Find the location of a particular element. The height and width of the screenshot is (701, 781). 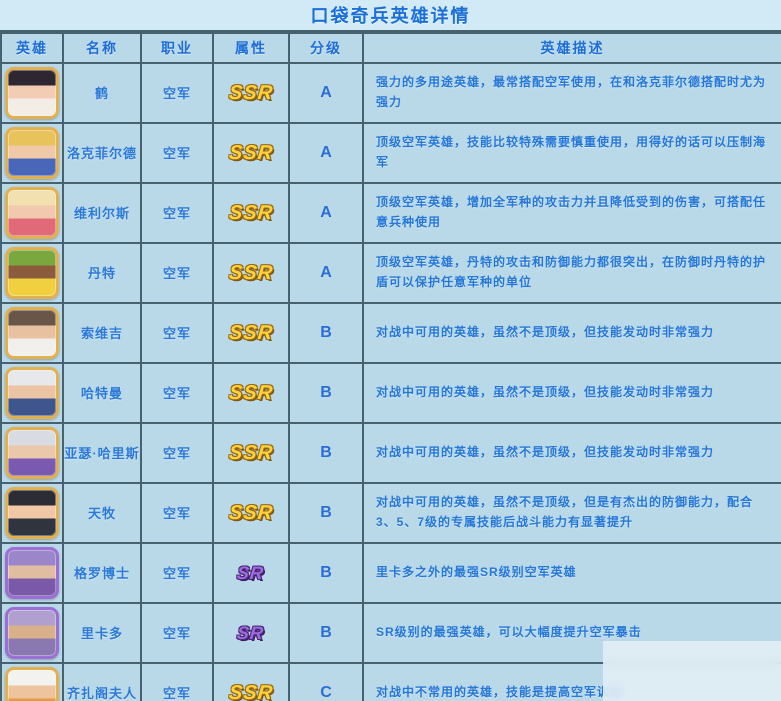

header-grade: 分级 is located at coordinates (326, 48).